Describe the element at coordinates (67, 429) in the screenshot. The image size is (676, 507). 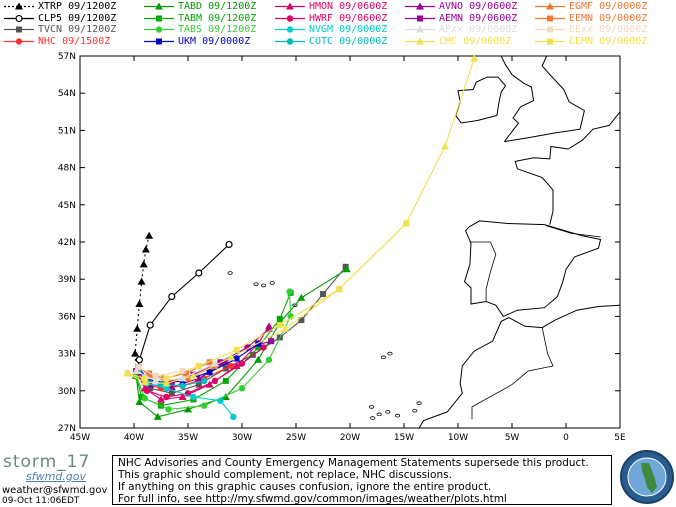
I see `y-tick-label: 27N` at that location.